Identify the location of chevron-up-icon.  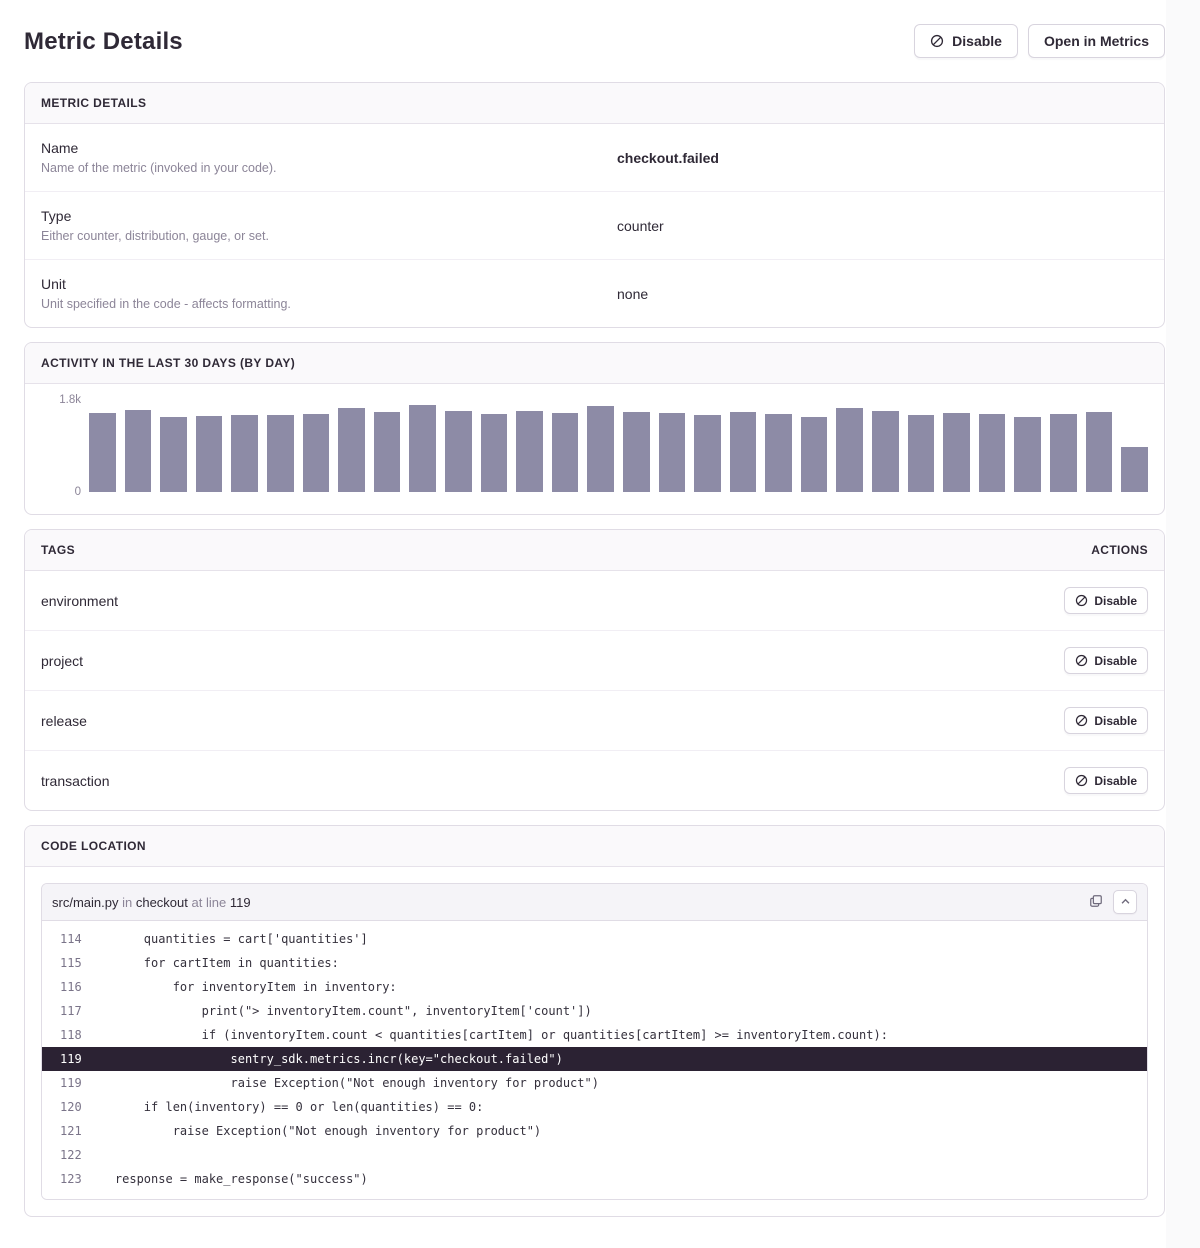
(1125, 902).